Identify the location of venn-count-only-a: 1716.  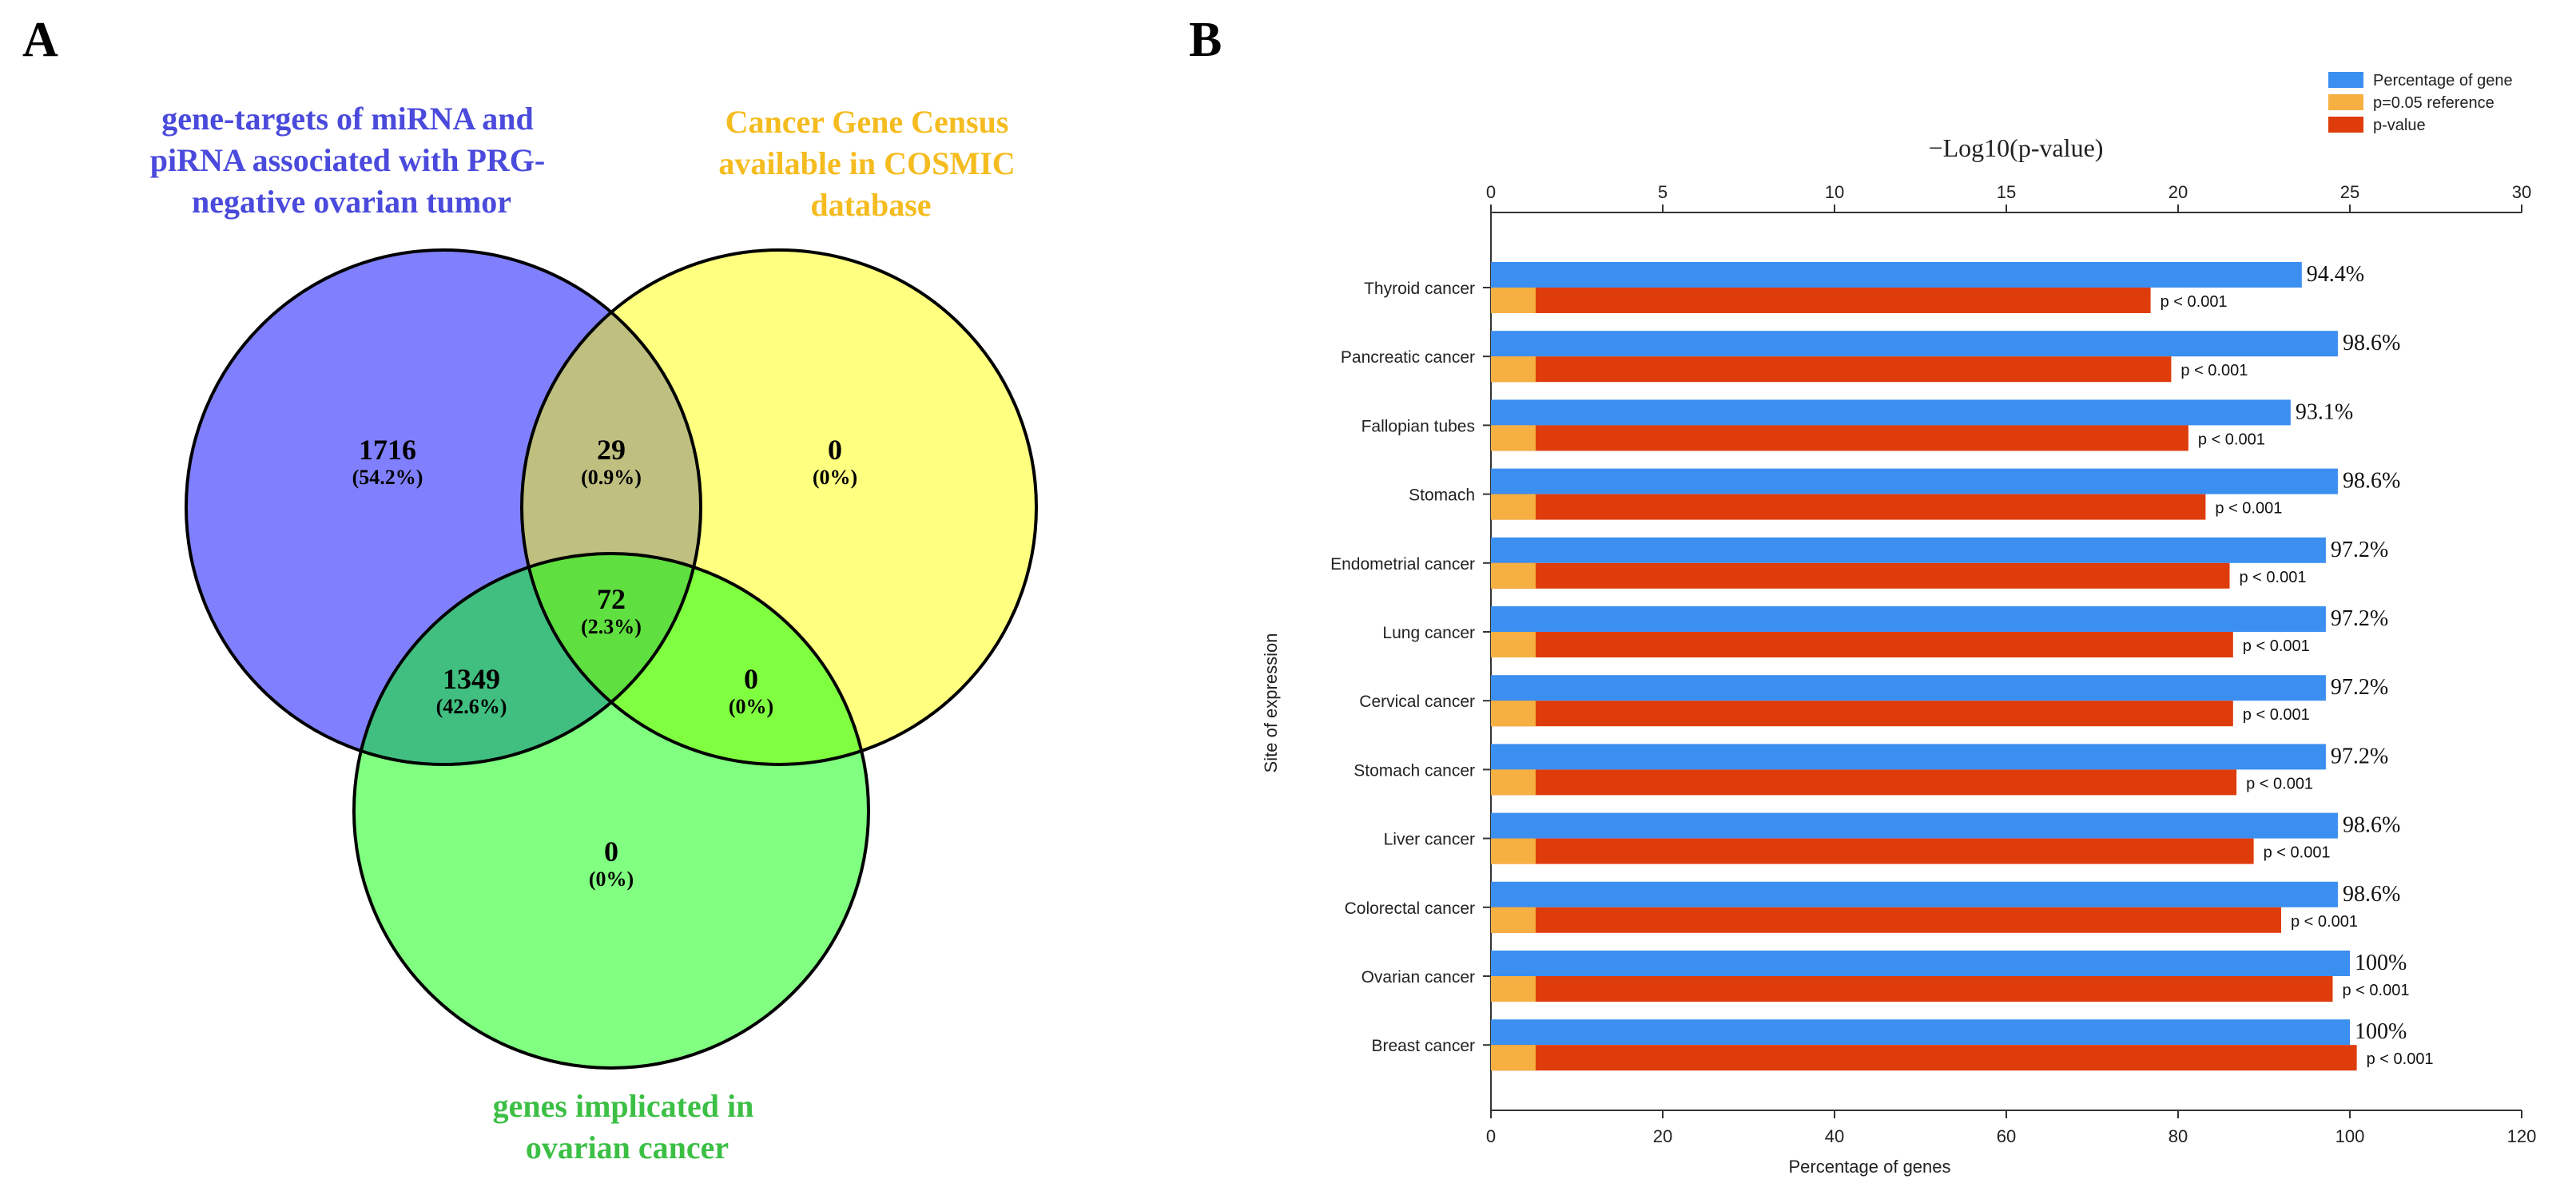
(387, 450).